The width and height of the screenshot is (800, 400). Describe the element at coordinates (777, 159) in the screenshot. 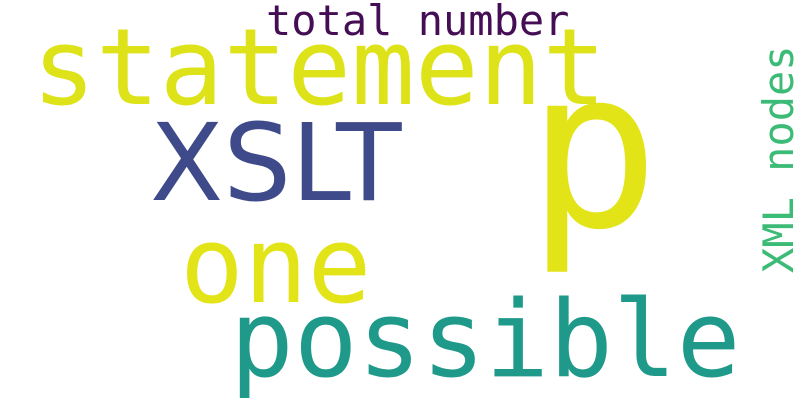

I see `word-xml-nodes: XML nodes` at that location.